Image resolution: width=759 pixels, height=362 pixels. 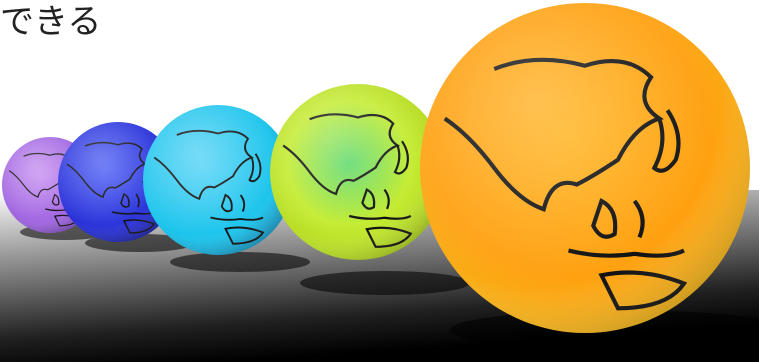 What do you see at coordinates (358, 172) in the screenshot?
I see `globe-green` at bounding box center [358, 172].